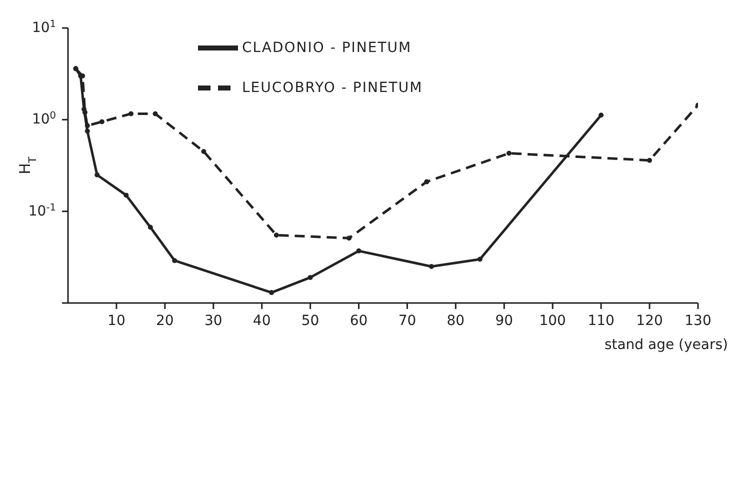 Image resolution: width=748 pixels, height=483 pixels. I want to click on x-tick-label: 40, so click(261, 321).